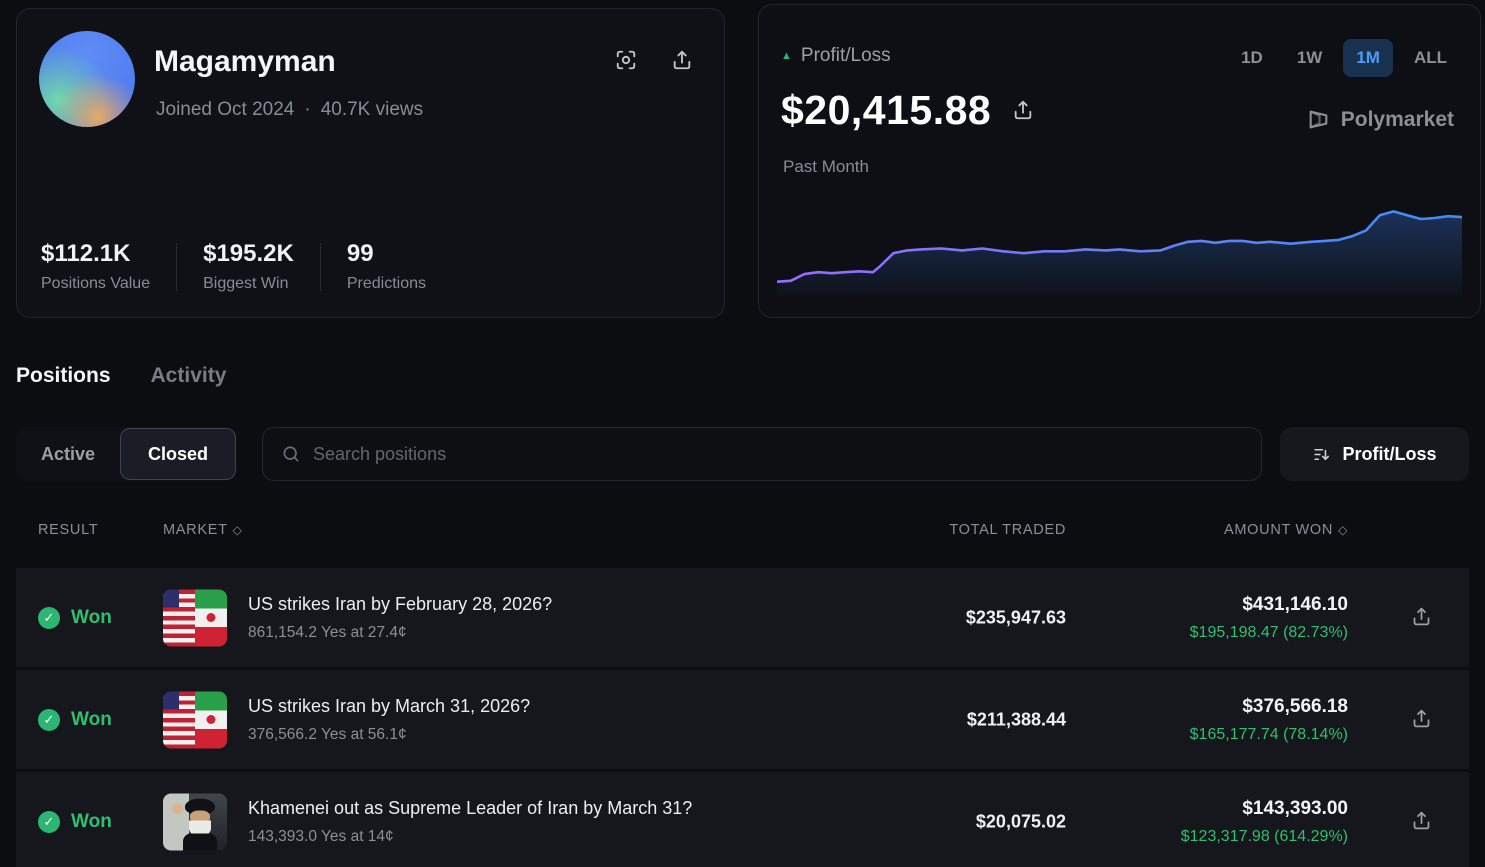  I want to click on polymarket-brand: Polymarket, so click(1380, 119).